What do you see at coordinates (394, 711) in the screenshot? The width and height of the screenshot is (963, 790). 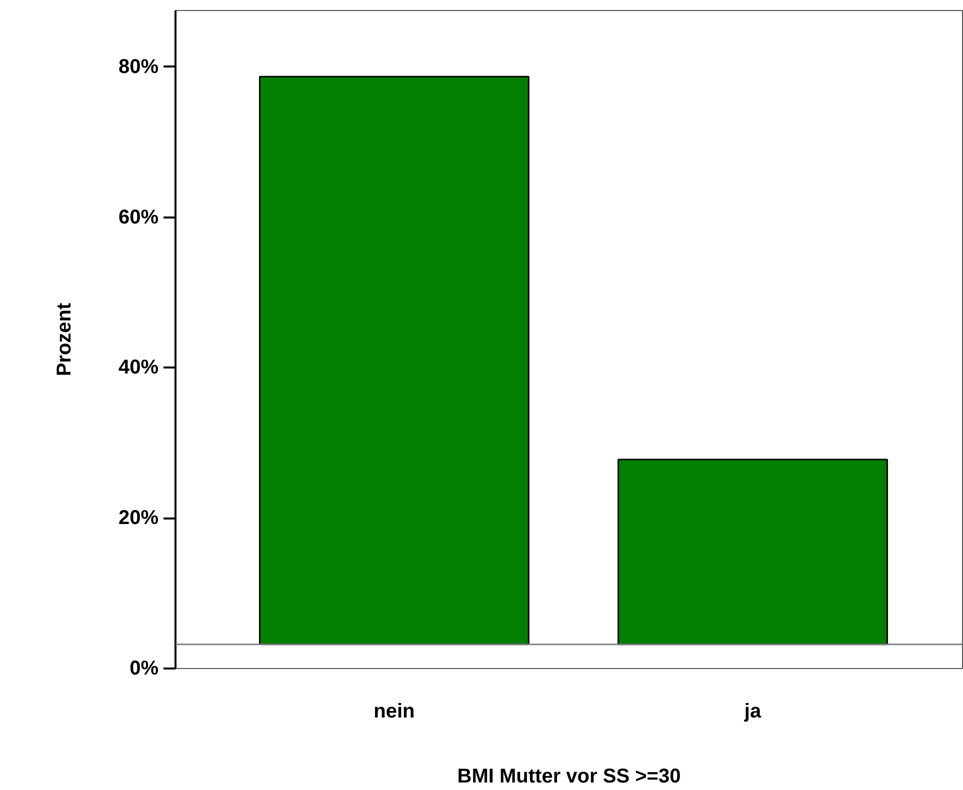 I see `x-tick-label: nein` at bounding box center [394, 711].